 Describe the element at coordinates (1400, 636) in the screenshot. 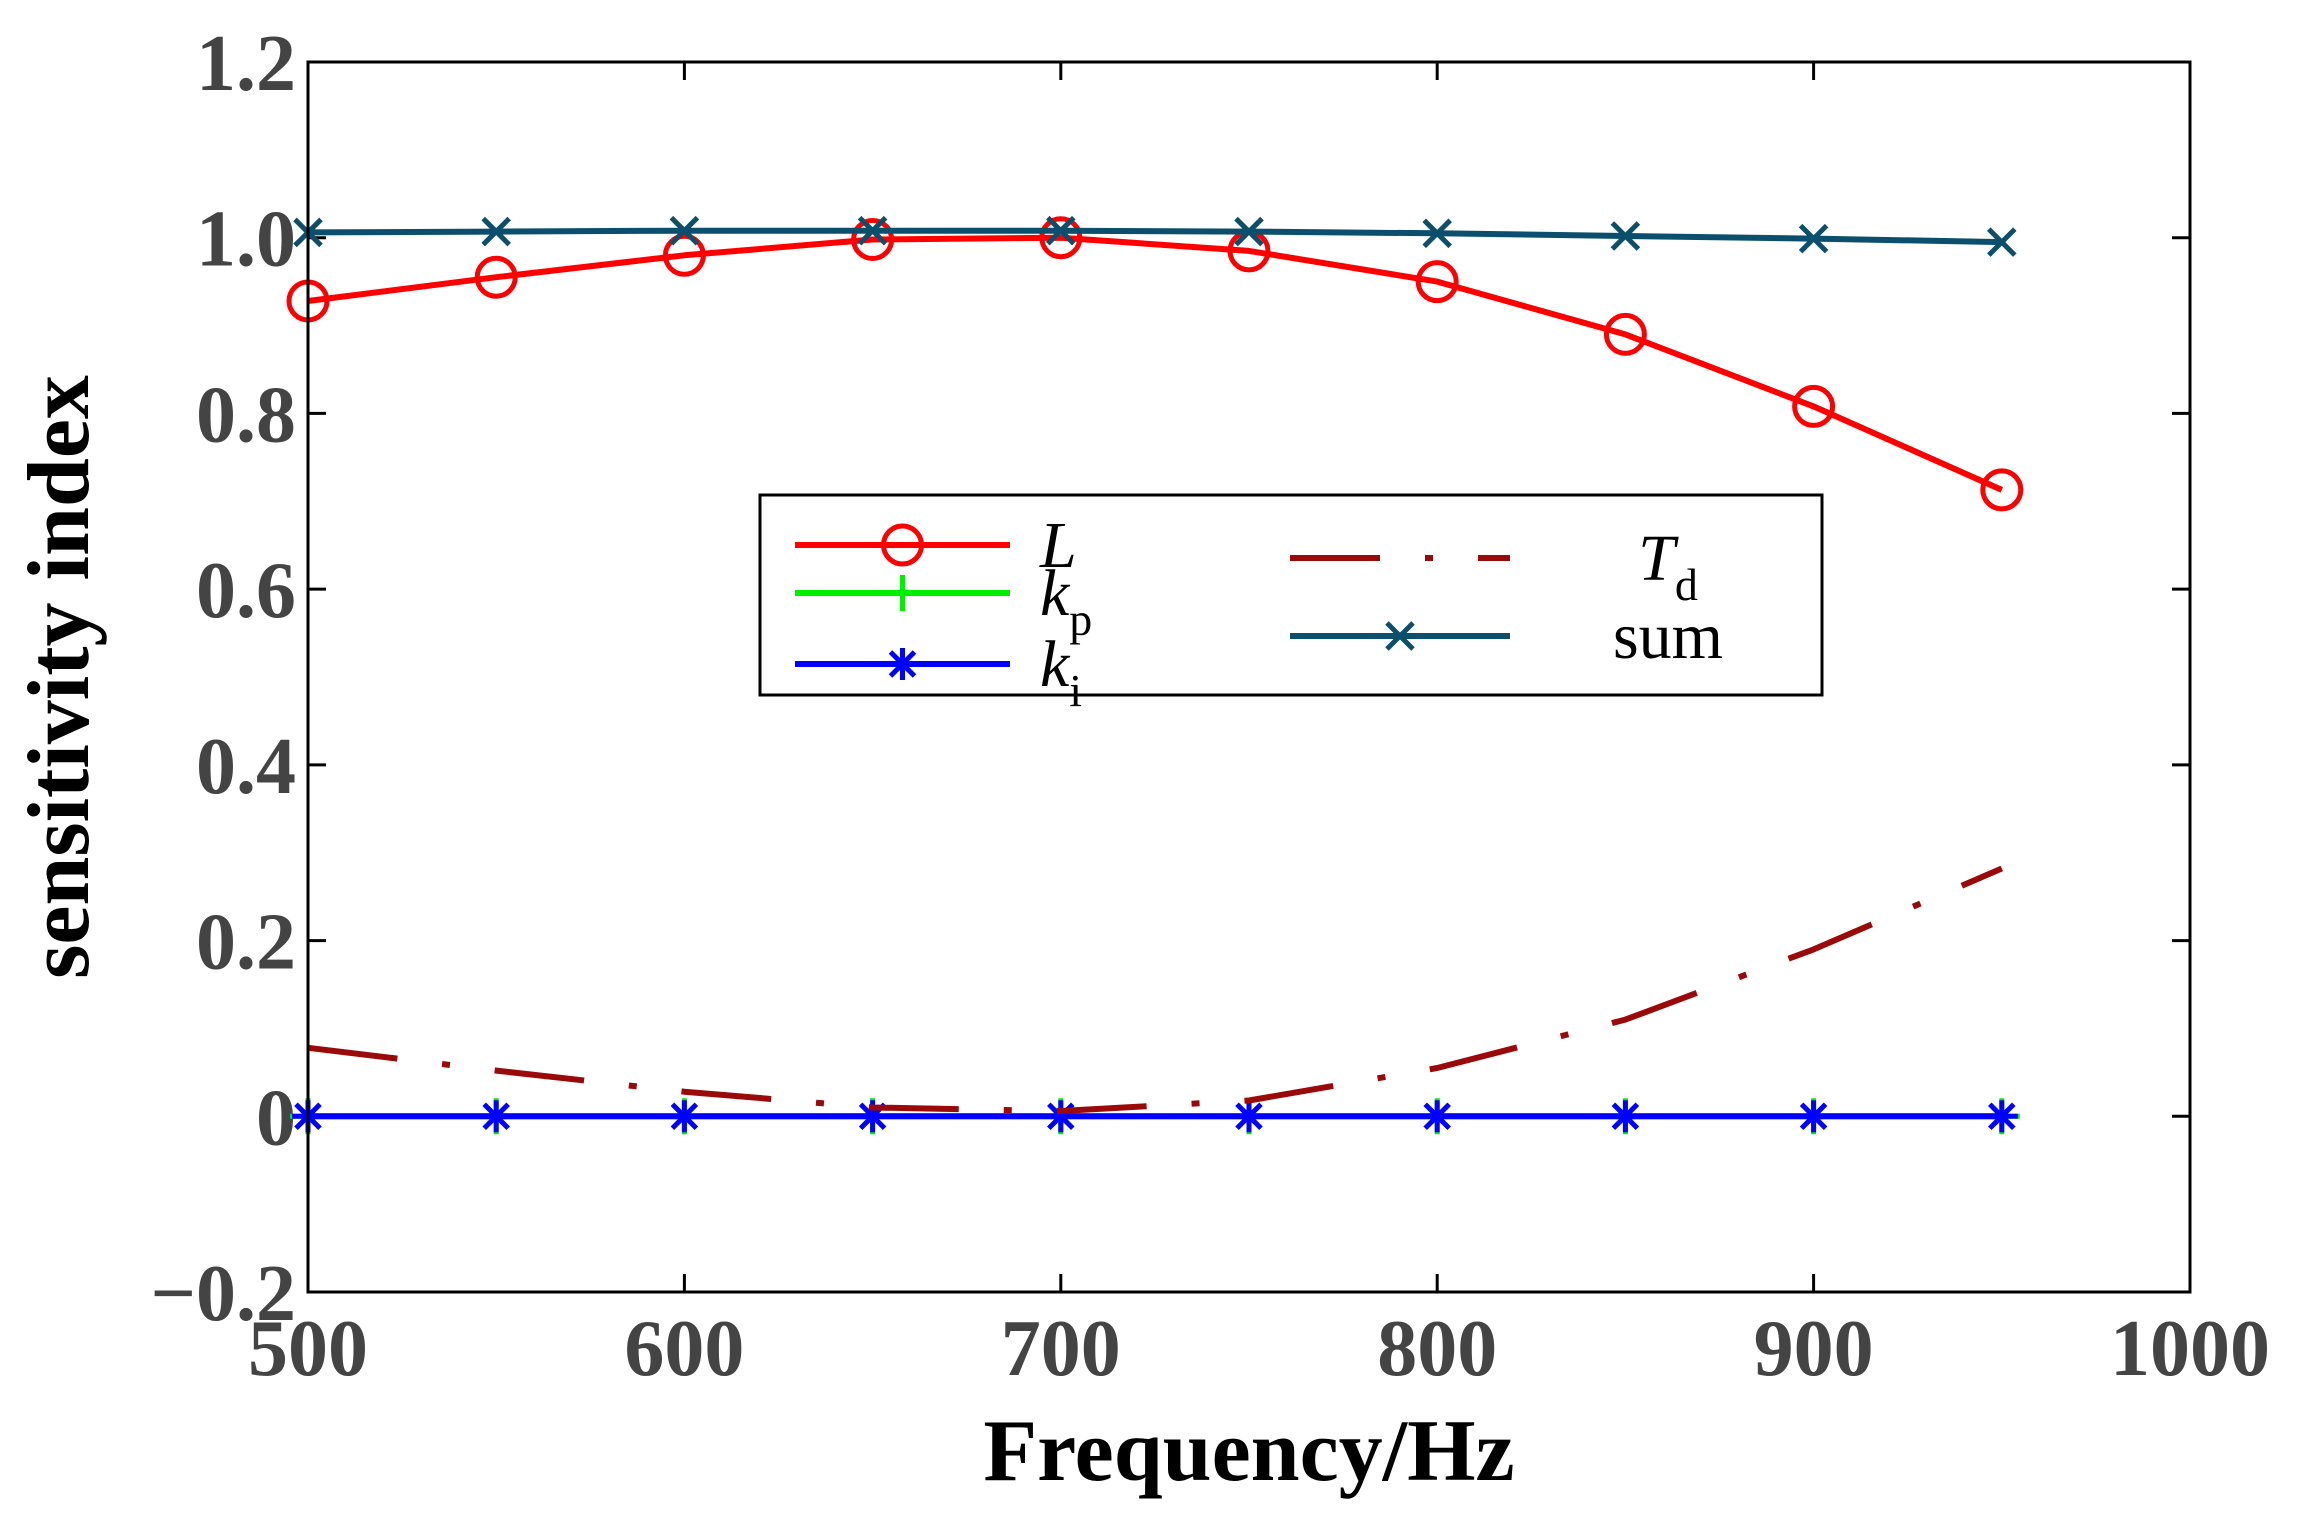

I see `legend-marker-sum` at that location.